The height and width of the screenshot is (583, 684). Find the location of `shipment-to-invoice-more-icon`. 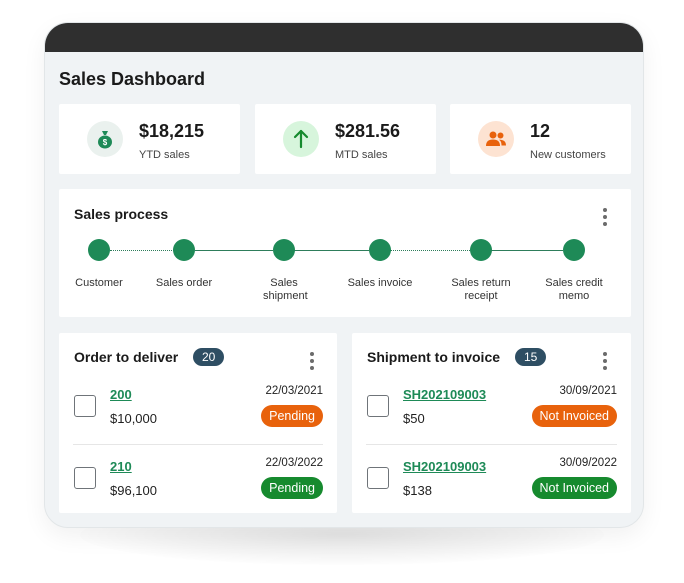

shipment-to-invoice-more-icon is located at coordinates (605, 361).